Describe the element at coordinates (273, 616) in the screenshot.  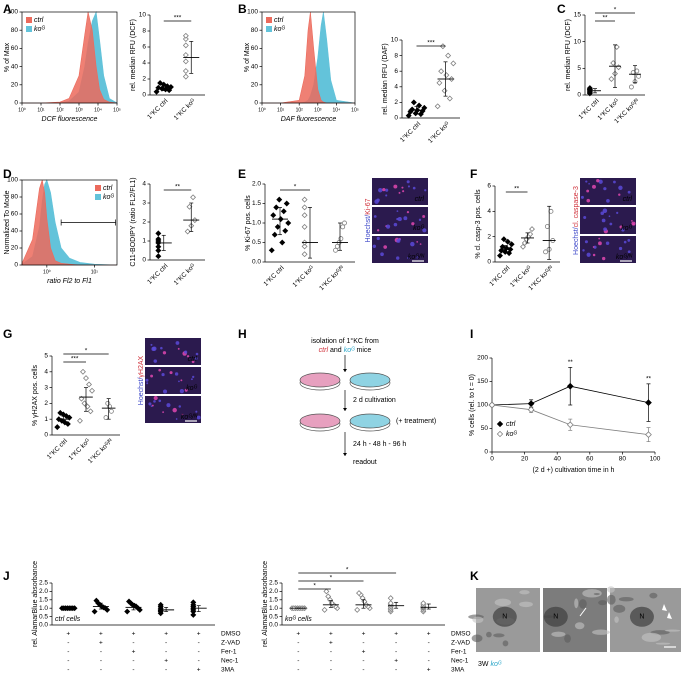
I see `y-tick-label: 0.5` at that location.